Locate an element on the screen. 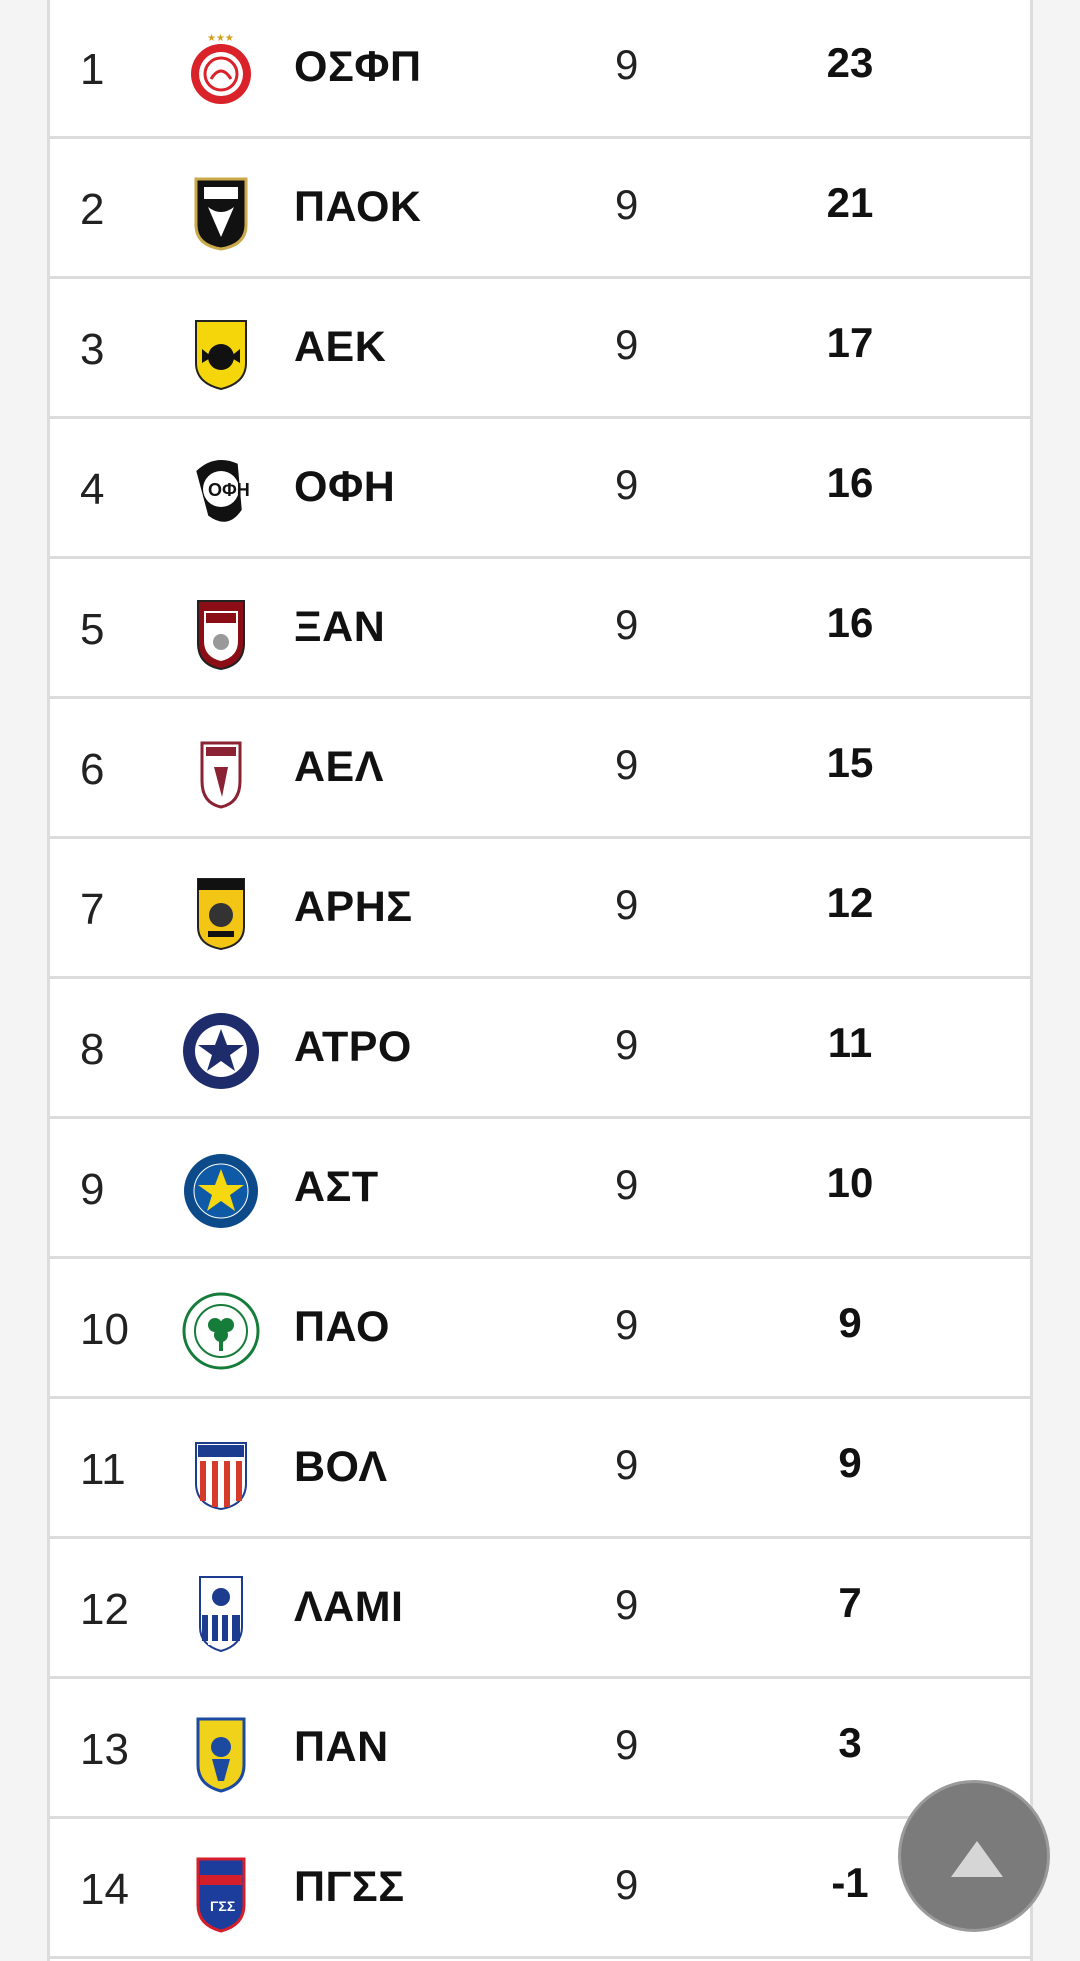  aris-crest-icon is located at coordinates (221, 910).